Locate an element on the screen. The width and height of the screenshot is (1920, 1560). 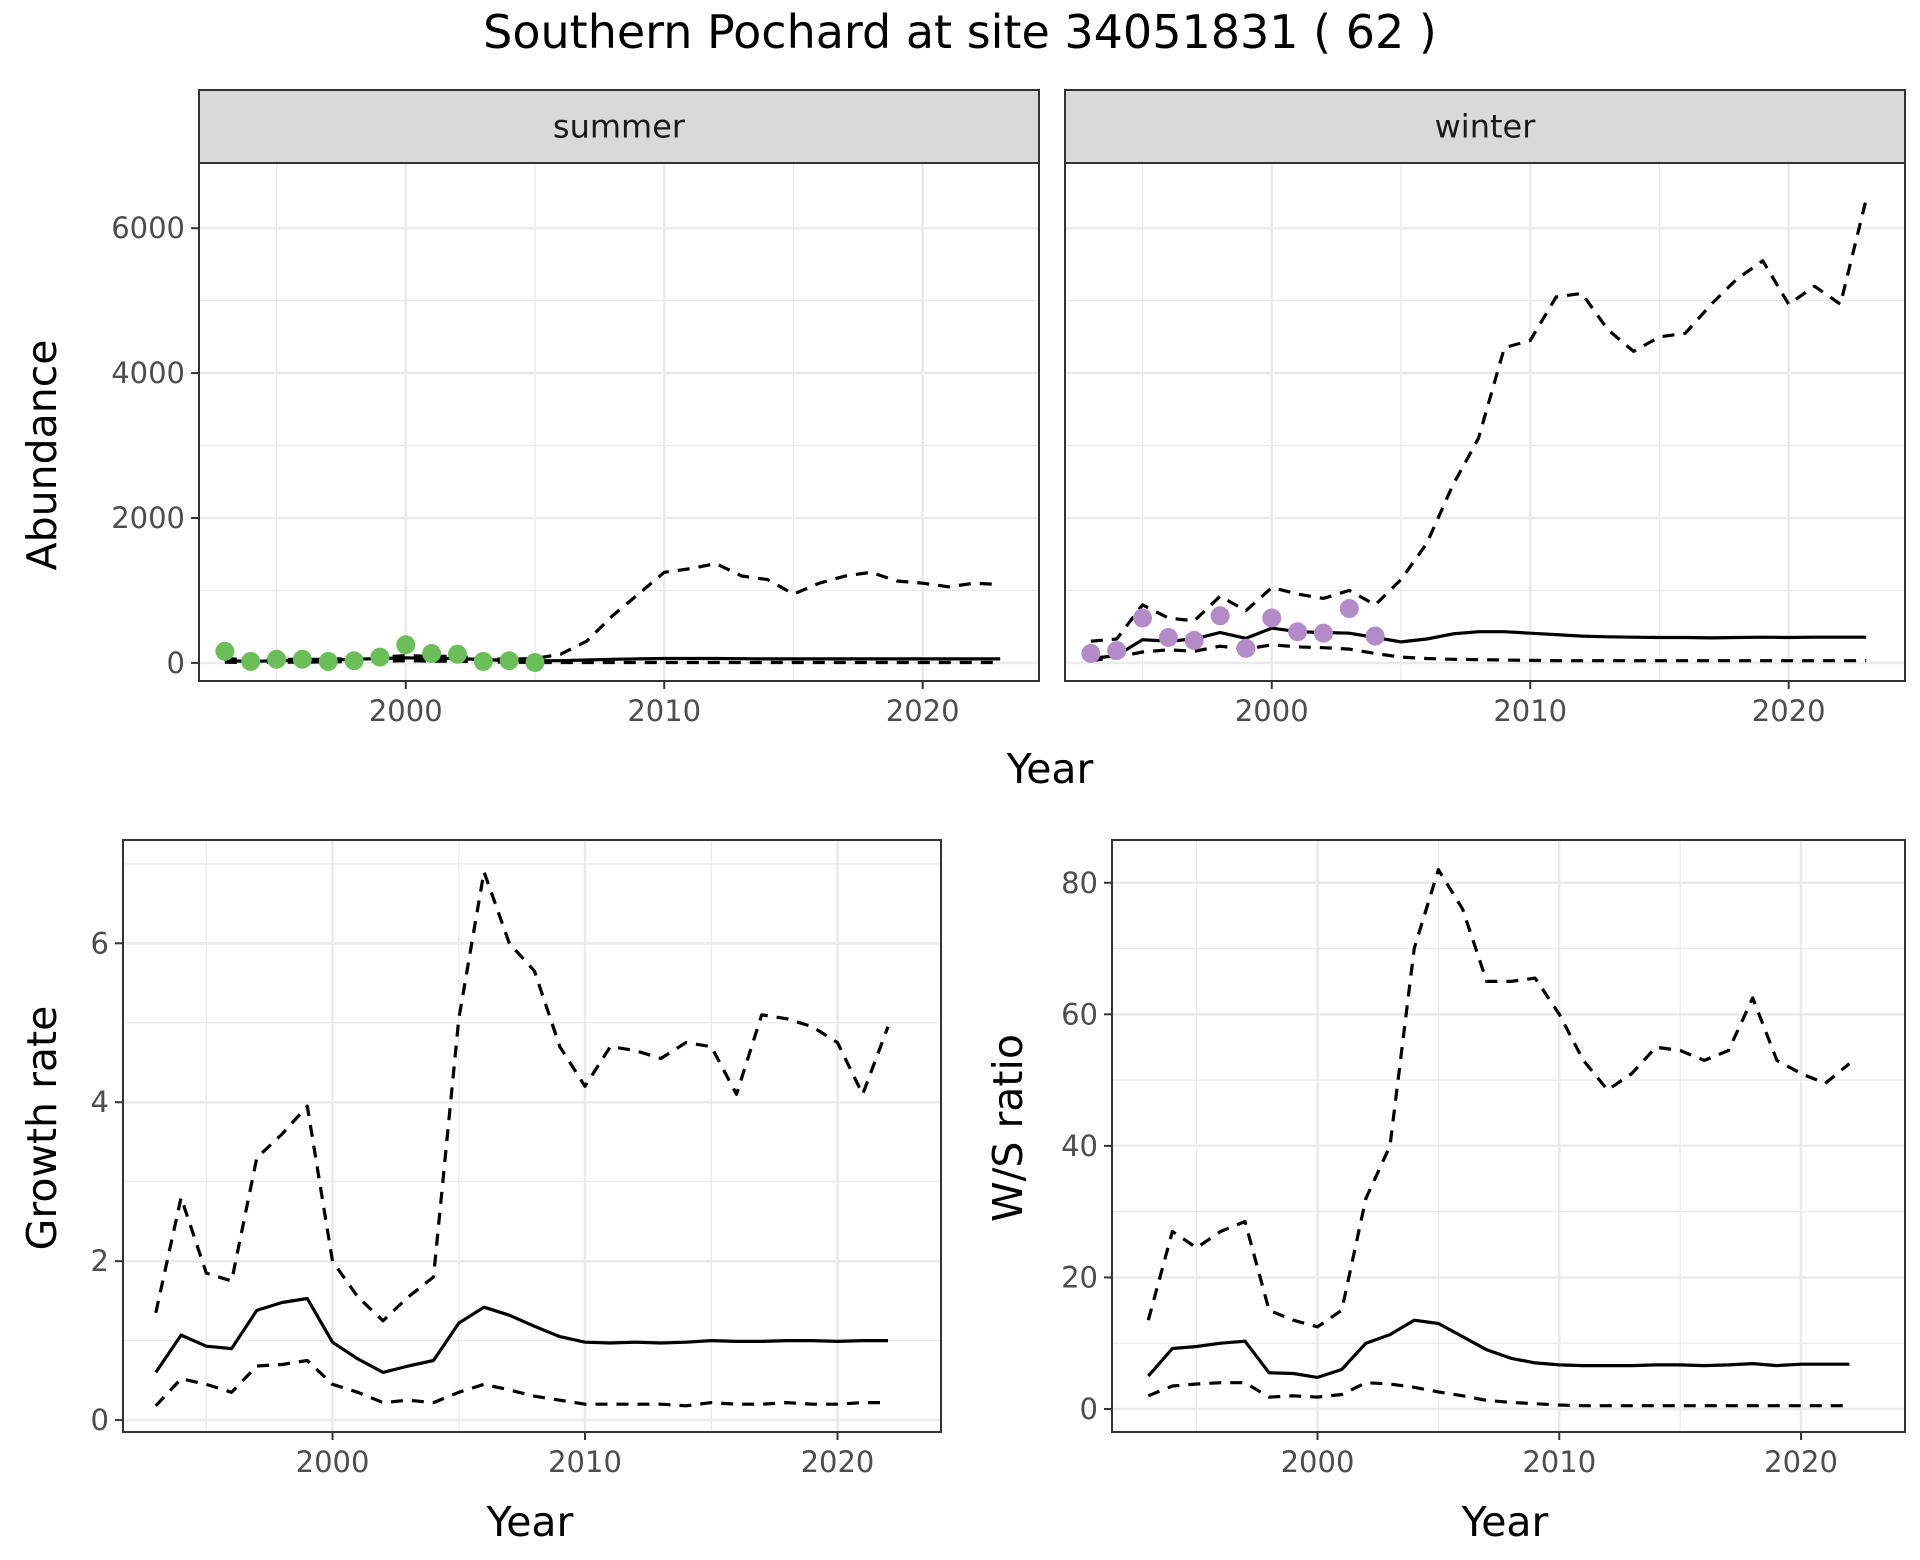
abundance-x-axis-title: Year is located at coordinates (1050, 769).